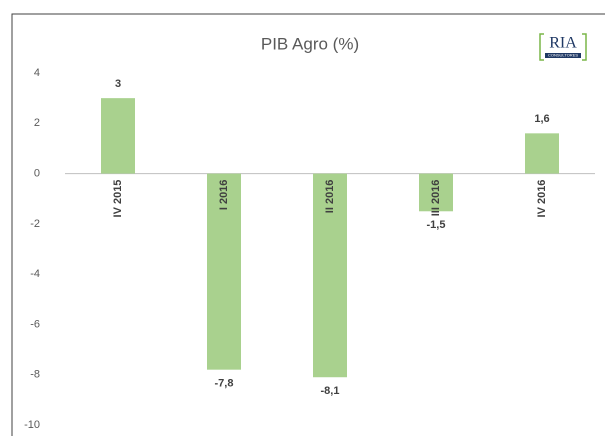  What do you see at coordinates (32, 425) in the screenshot?
I see `y-tick-label: -10` at bounding box center [32, 425].